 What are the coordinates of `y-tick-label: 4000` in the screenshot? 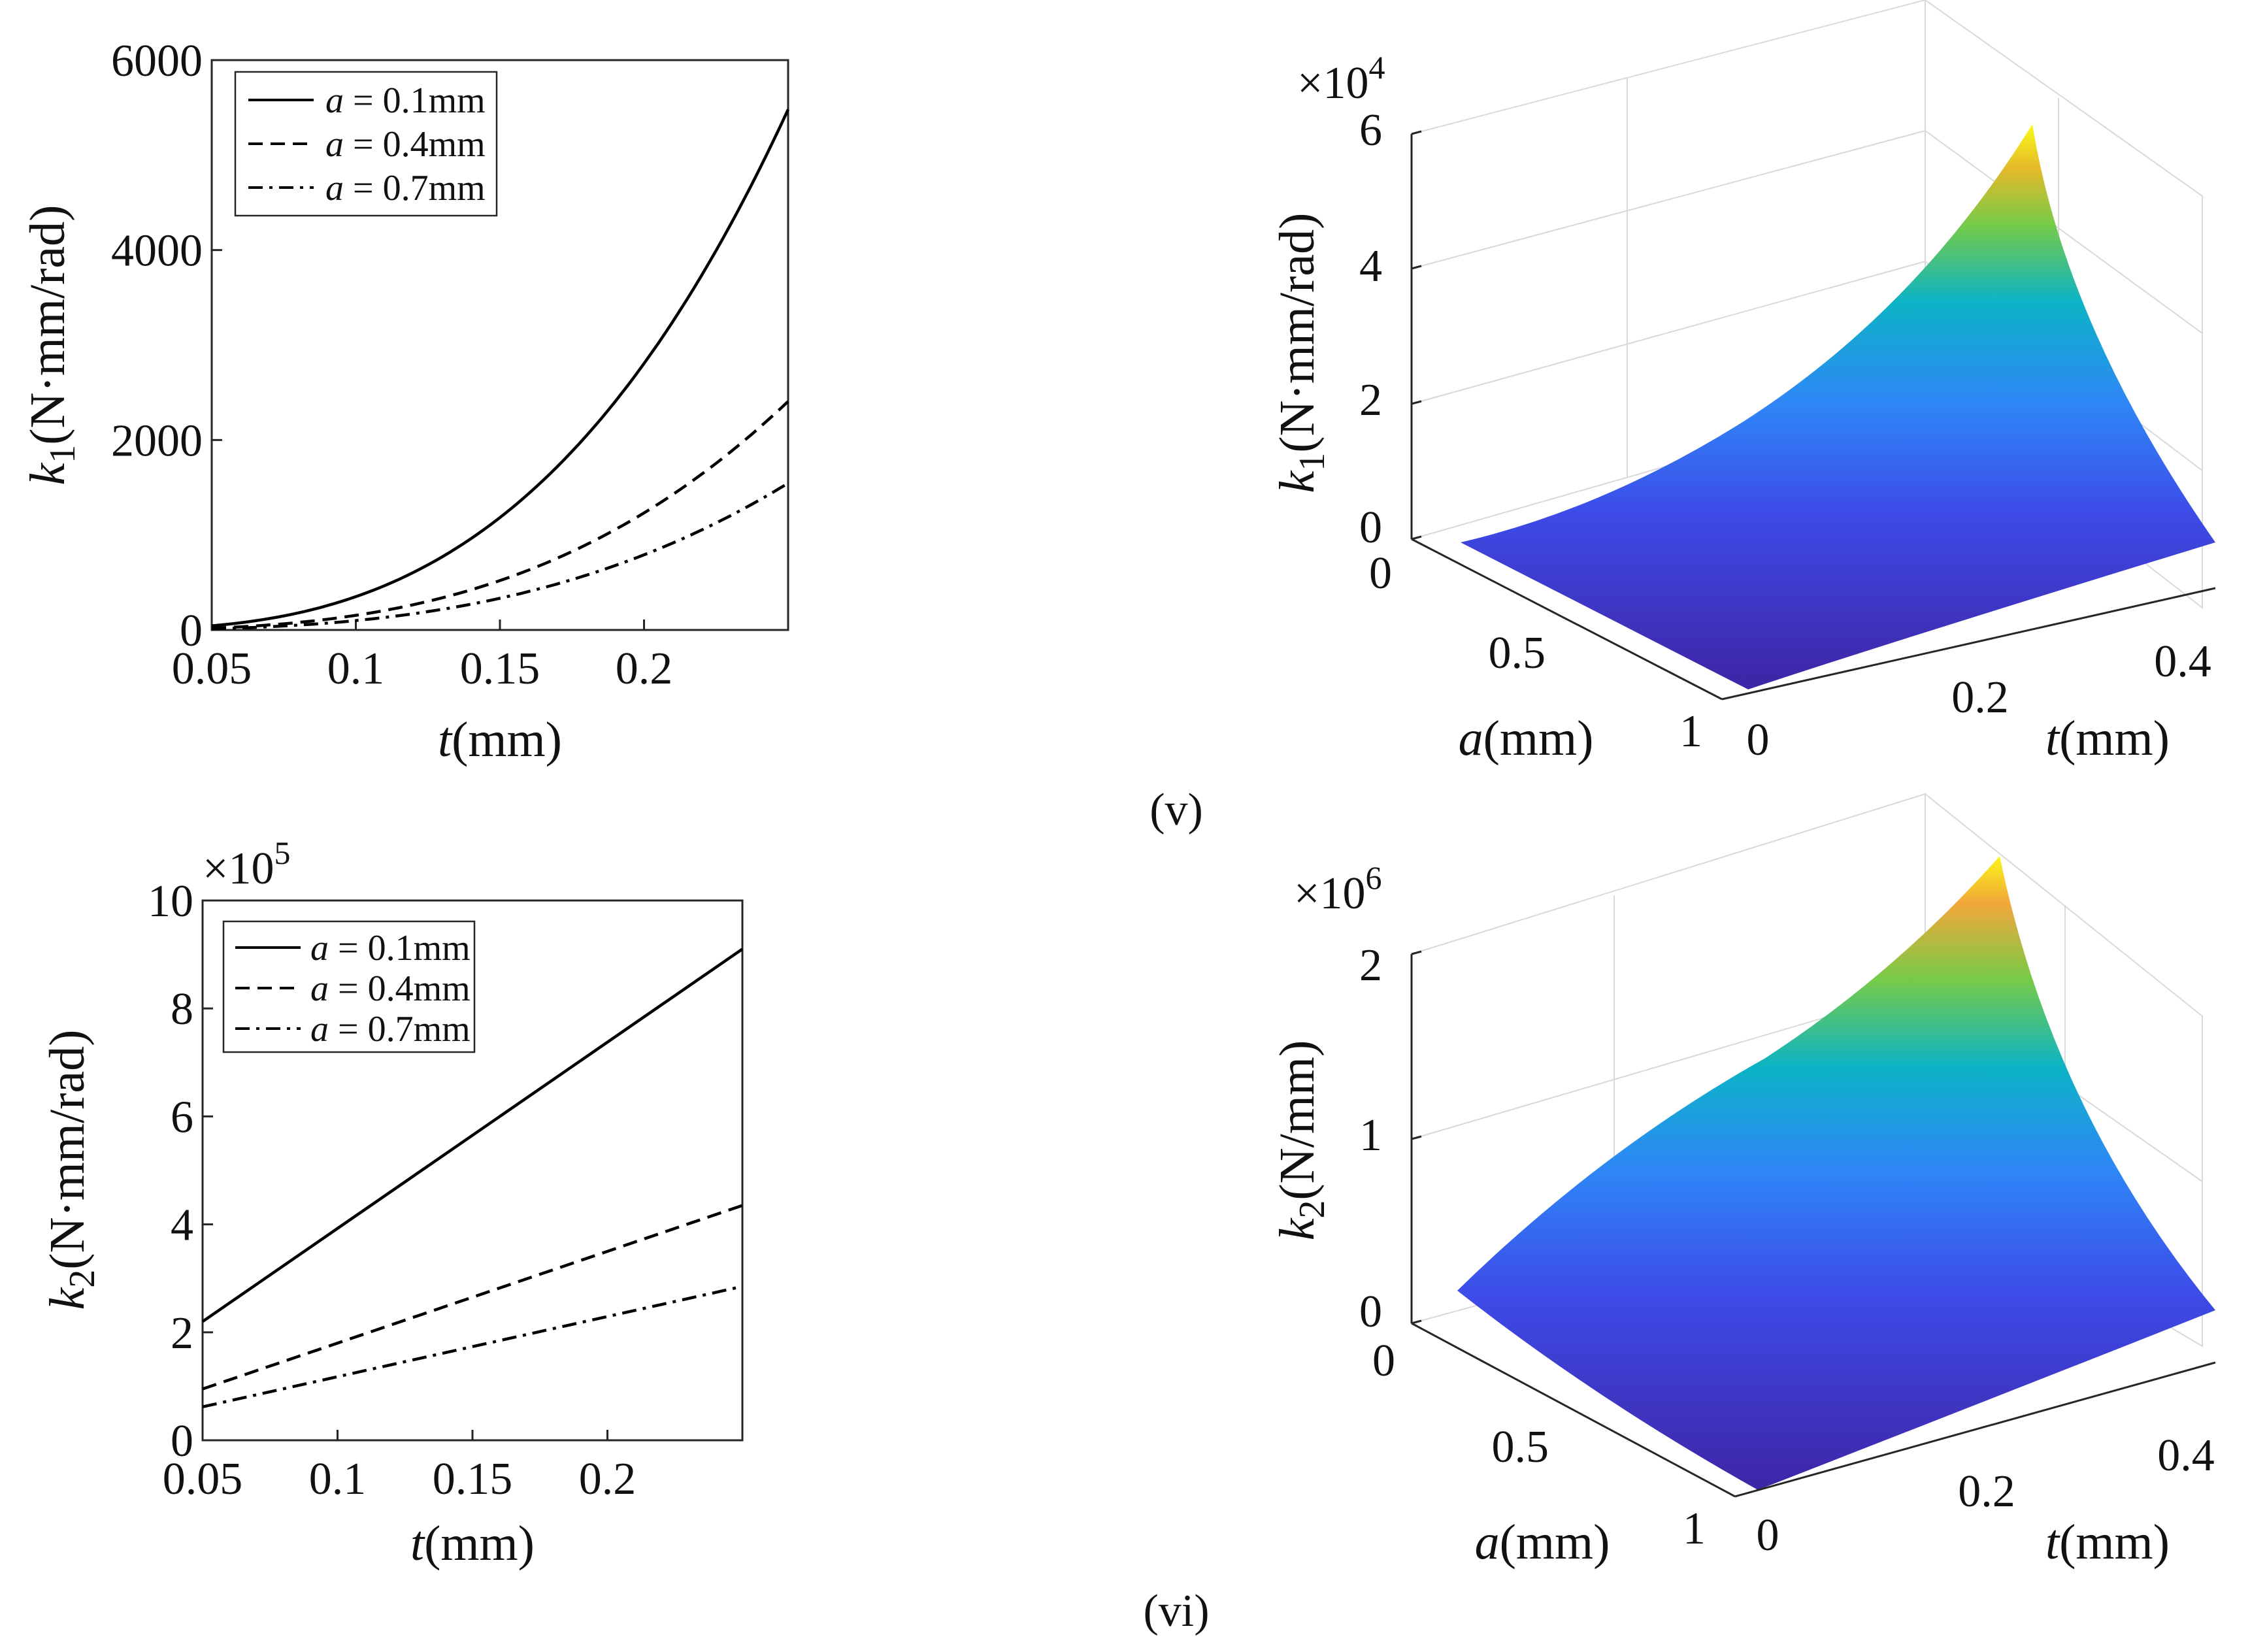 It's located at (157, 251).